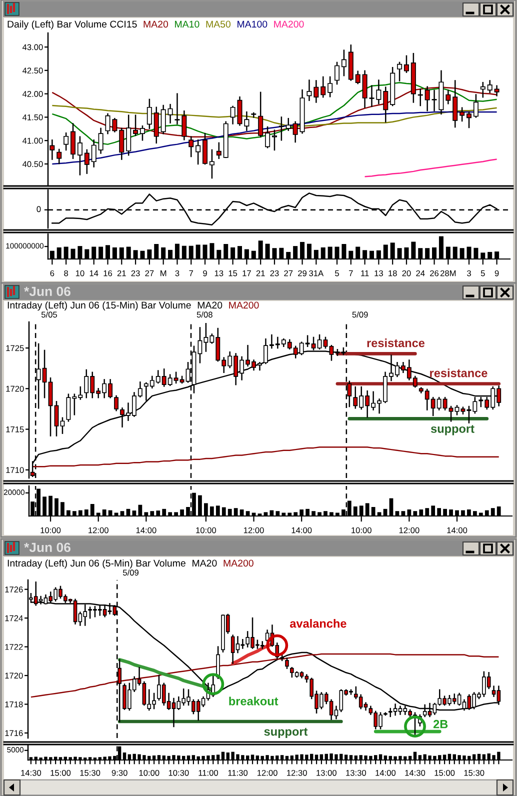 This screenshot has height=796, width=517. Describe the element at coordinates (15, 470) in the screenshot. I see `y-tick-label: 1710` at that location.